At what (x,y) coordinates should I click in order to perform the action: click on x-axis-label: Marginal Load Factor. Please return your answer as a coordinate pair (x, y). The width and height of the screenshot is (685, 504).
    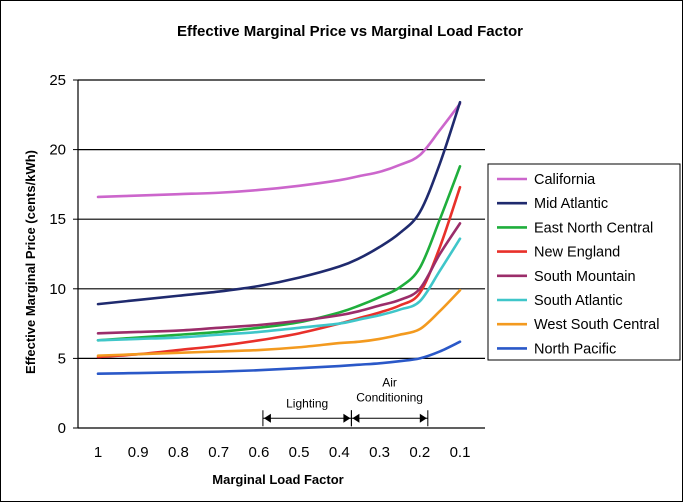
    Looking at the image, I should click on (277, 479).